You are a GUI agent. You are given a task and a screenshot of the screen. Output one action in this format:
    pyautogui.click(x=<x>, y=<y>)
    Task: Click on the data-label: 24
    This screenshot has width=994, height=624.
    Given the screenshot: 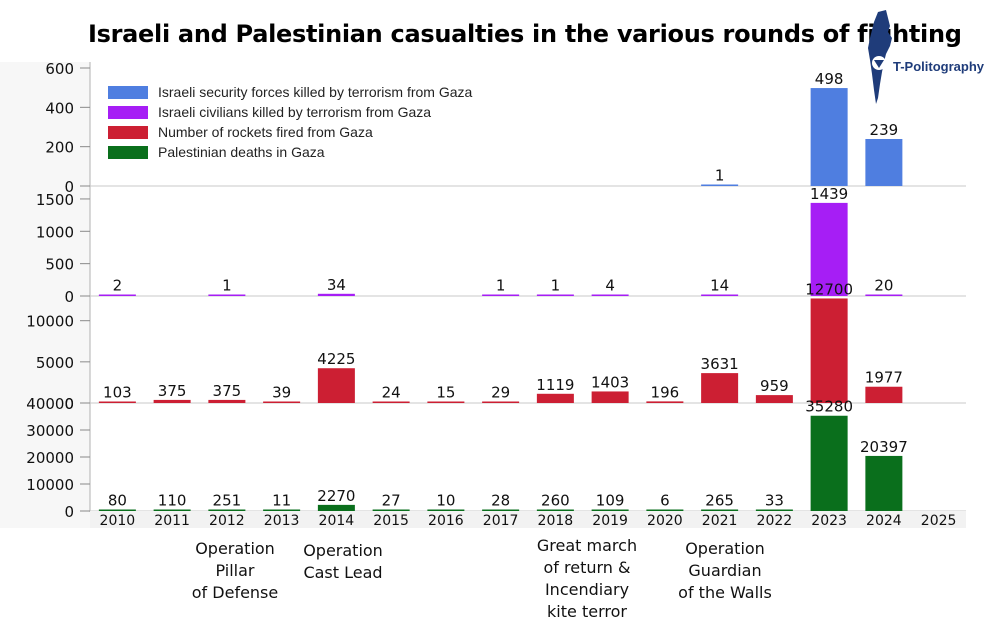 What is the action you would take?
    pyautogui.click(x=391, y=393)
    